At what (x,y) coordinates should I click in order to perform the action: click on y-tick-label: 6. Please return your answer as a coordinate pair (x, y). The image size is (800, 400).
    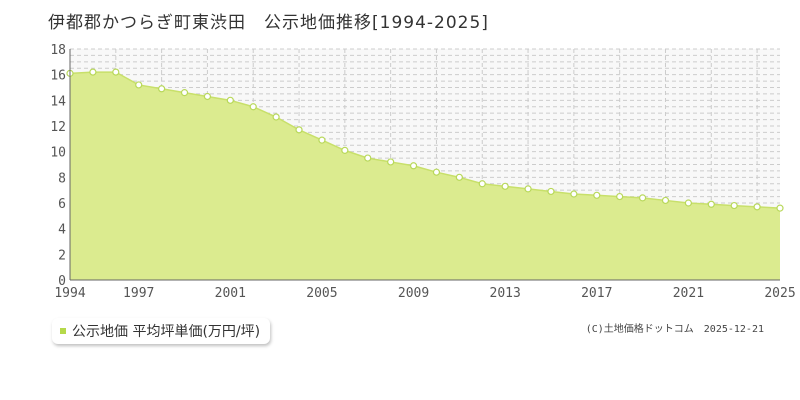
    Looking at the image, I should click on (62, 204).